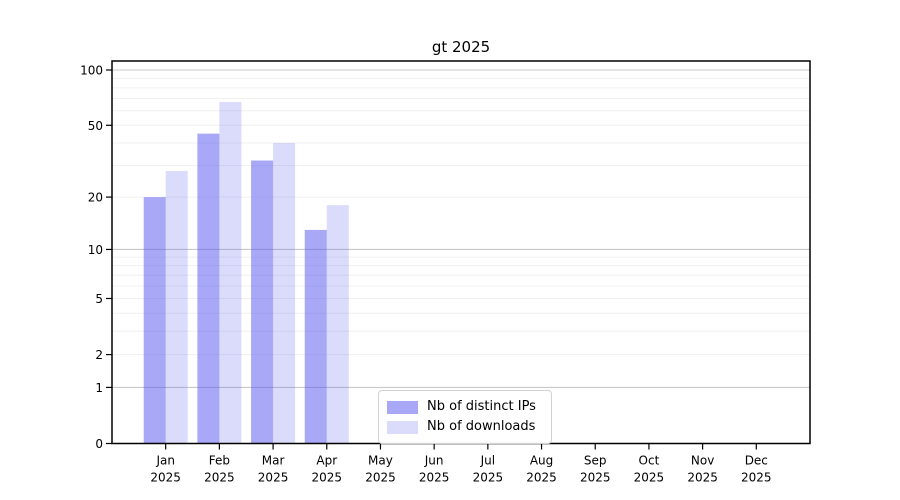 This screenshot has height=500, width=900. I want to click on bar-ips-apr, so click(315, 336).